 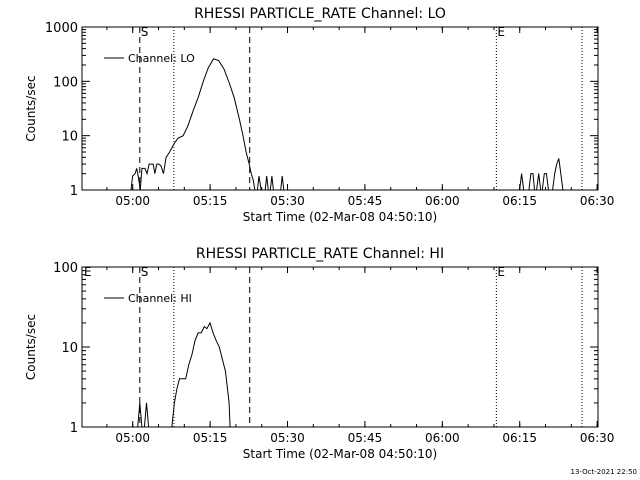 I want to click on panel-1-title: RHESSI PARTICLE_RATE Channel: LO, so click(x=320, y=14).